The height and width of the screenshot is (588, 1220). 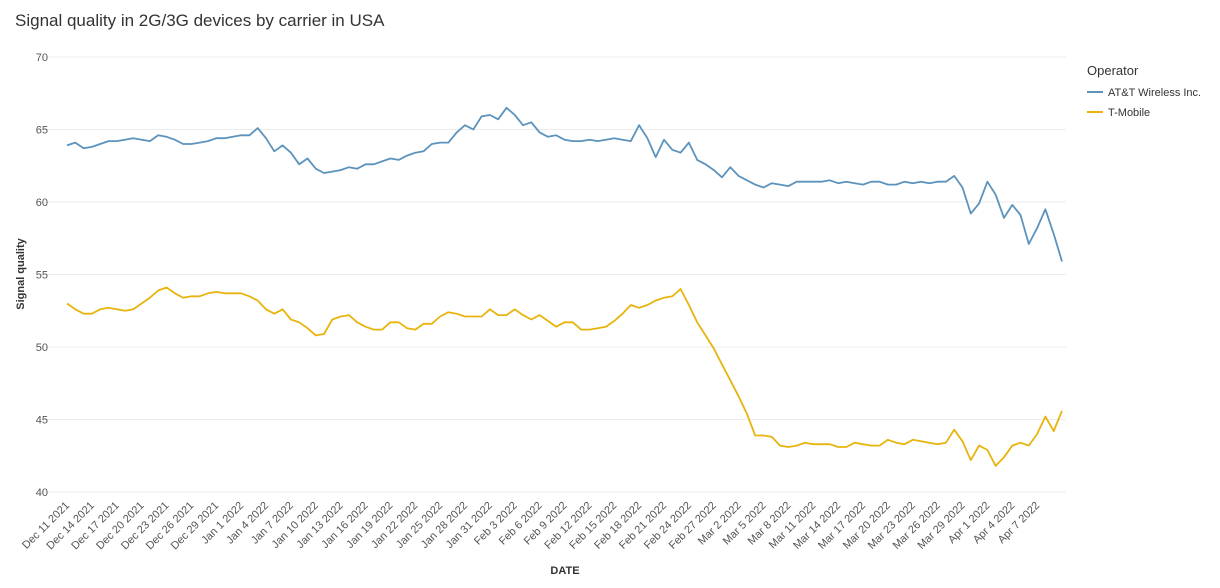 I want to click on y-tick-label: 55, so click(x=42, y=276).